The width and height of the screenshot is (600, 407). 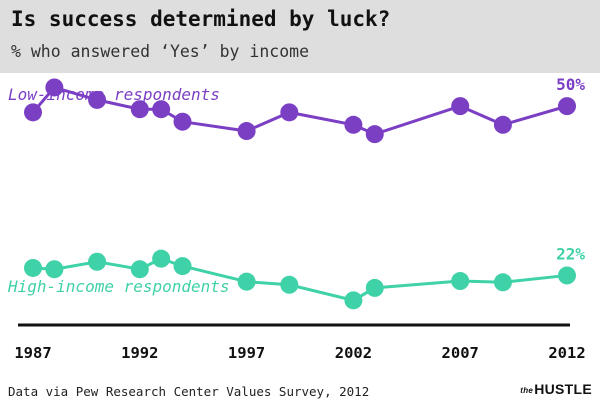 I want to click on x-tick-label: 2012, so click(x=566, y=353).